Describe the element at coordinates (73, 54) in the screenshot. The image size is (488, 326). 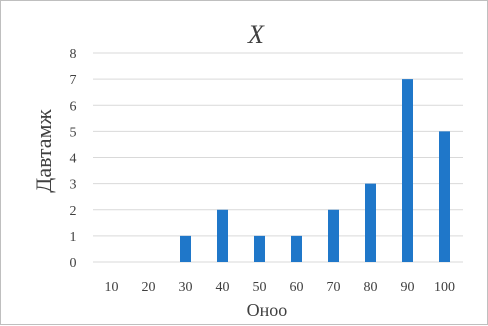
I see `y-tick-label: 8` at that location.